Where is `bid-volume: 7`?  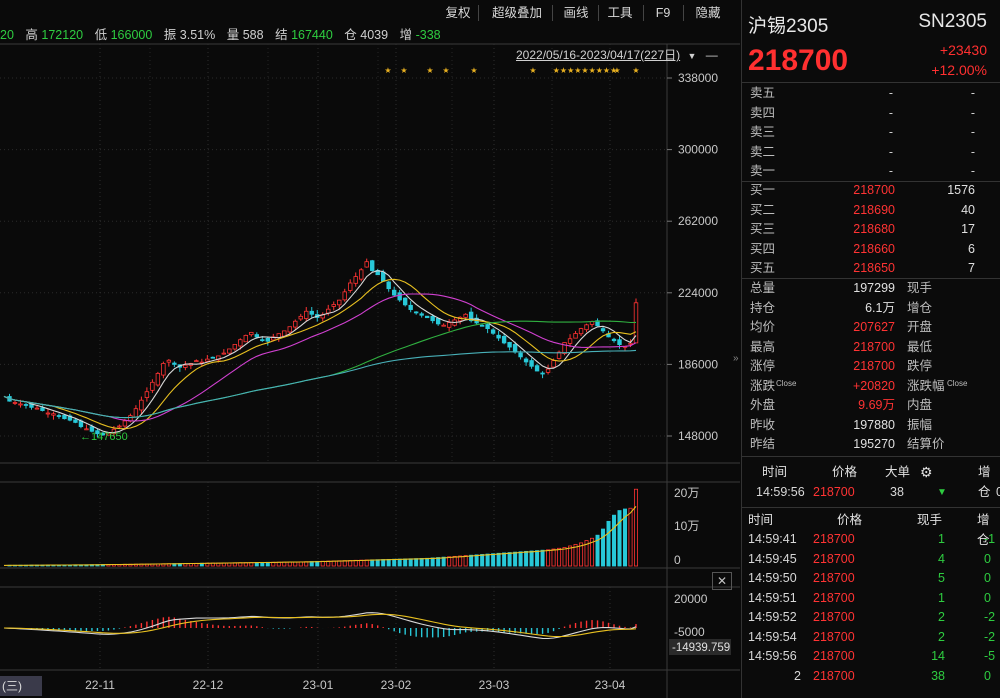 bid-volume: 7 is located at coordinates (971, 268).